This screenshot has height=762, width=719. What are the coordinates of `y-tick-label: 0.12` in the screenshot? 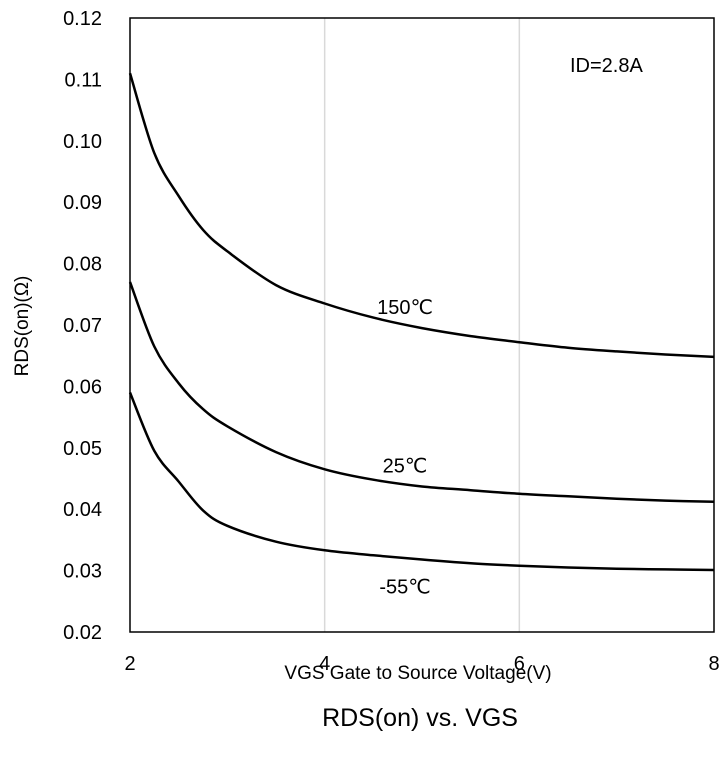 It's located at (82, 19).